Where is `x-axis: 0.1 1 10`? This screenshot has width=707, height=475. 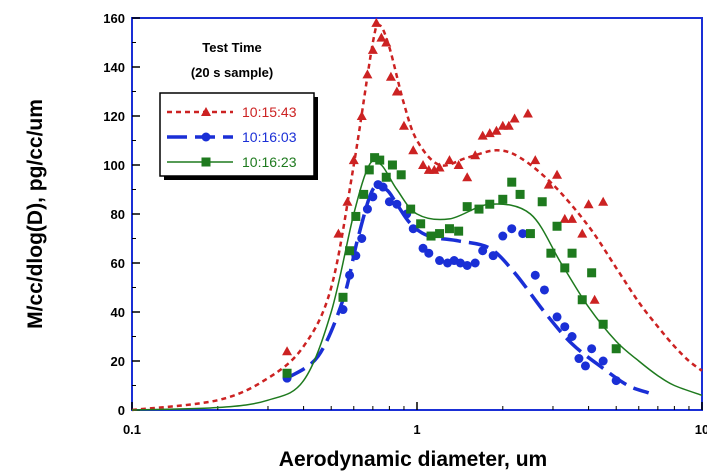 x-axis: 0.1 1 10 is located at coordinates (415, 419).